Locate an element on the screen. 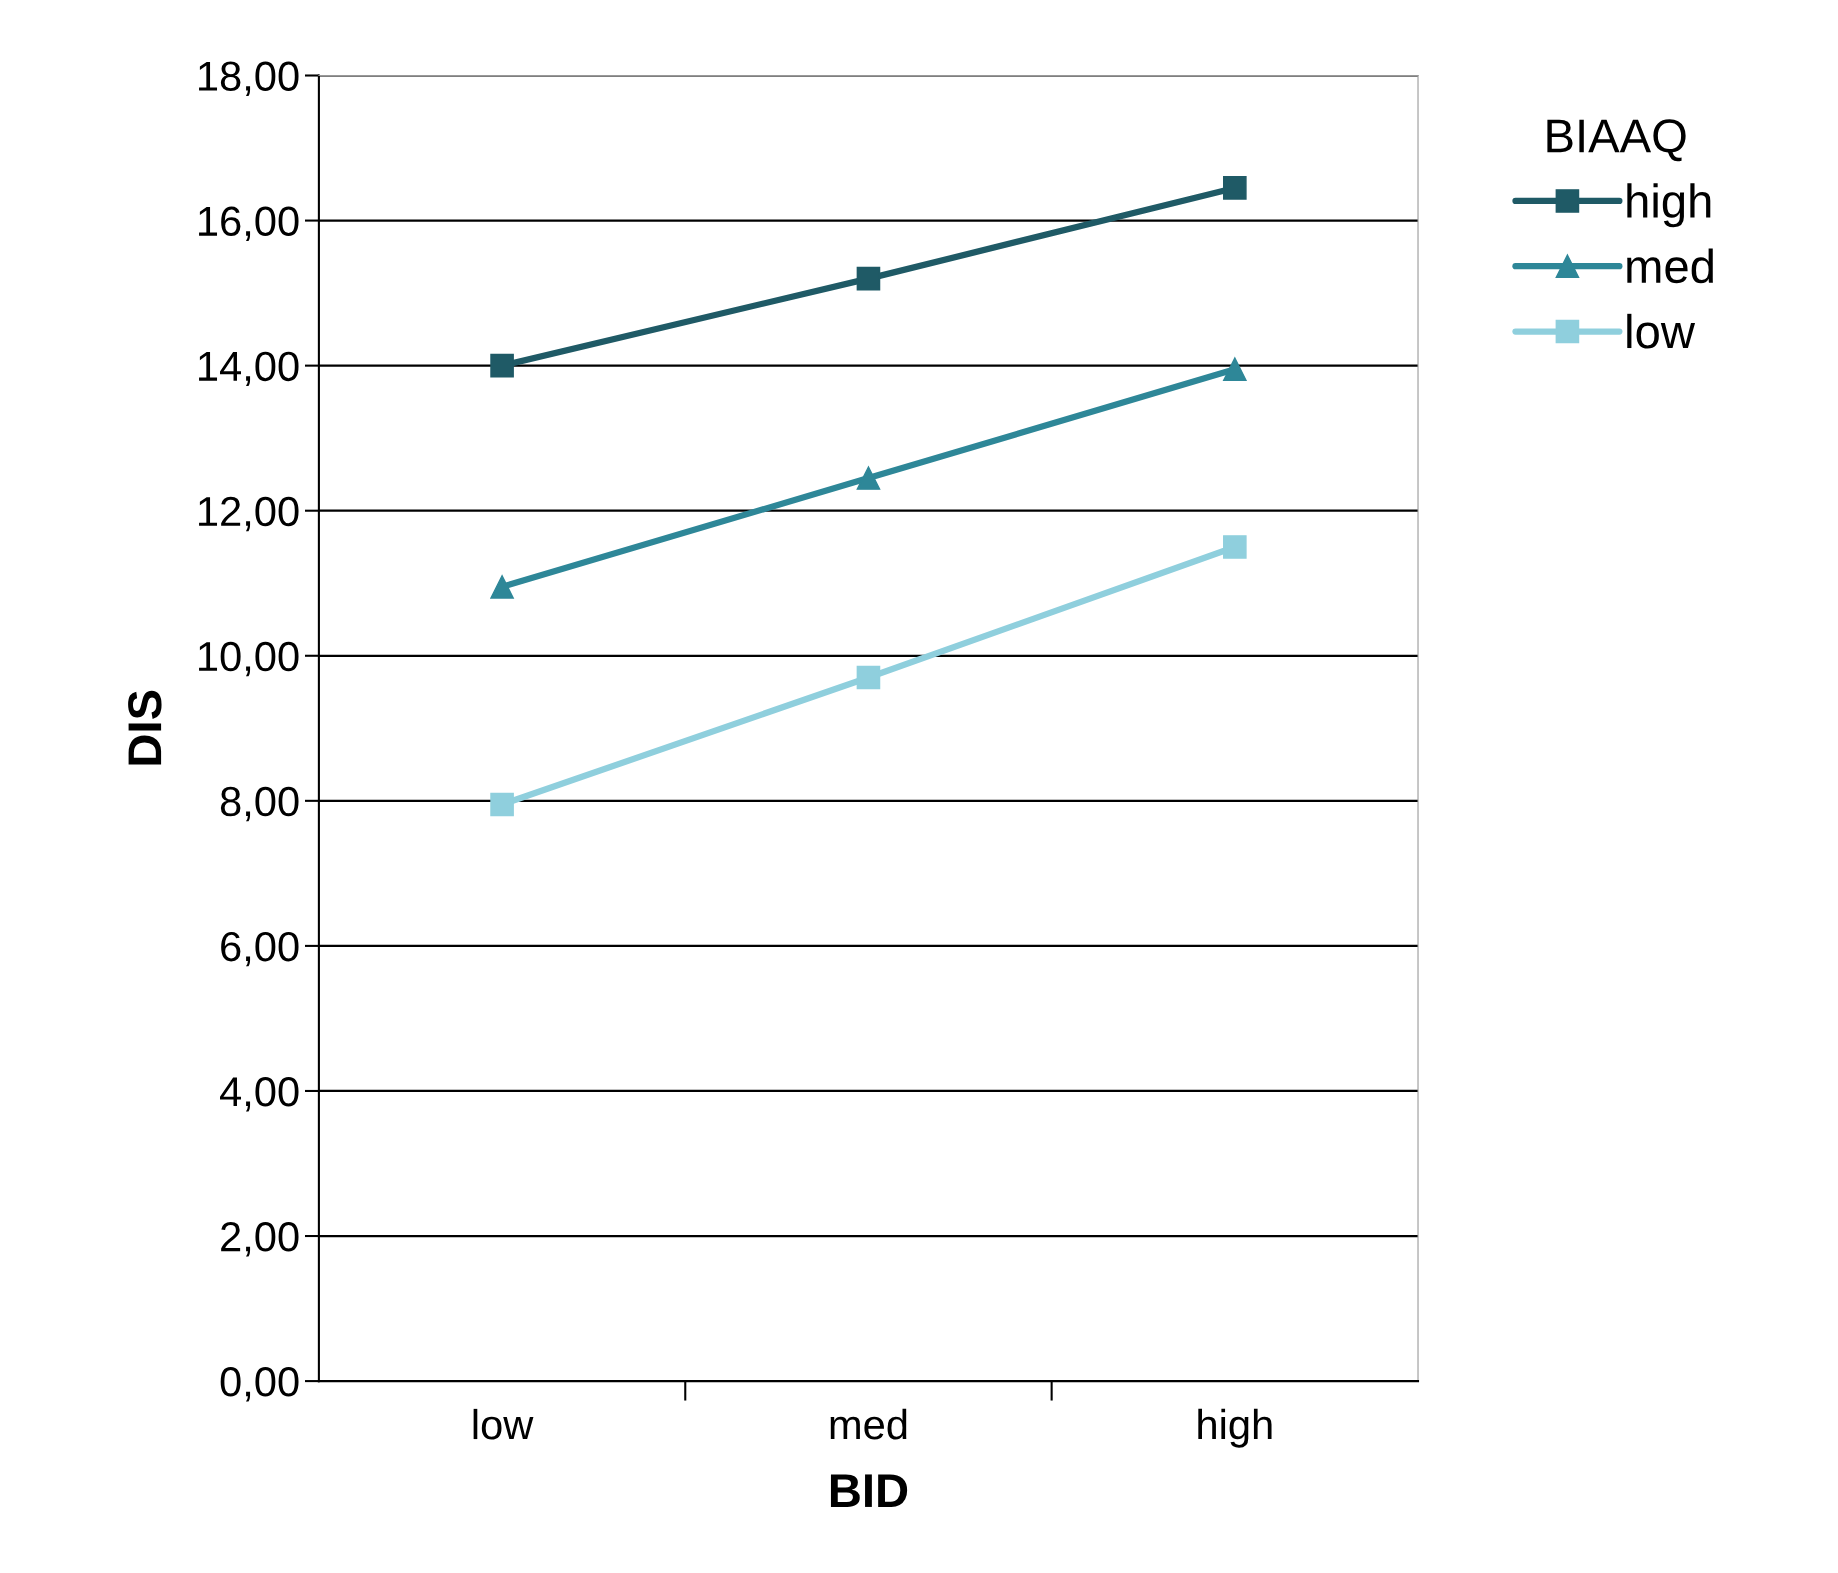 Image resolution: width=1838 pixels, height=1573 pixels. y-tick-label: 16,00 is located at coordinates (249, 223).